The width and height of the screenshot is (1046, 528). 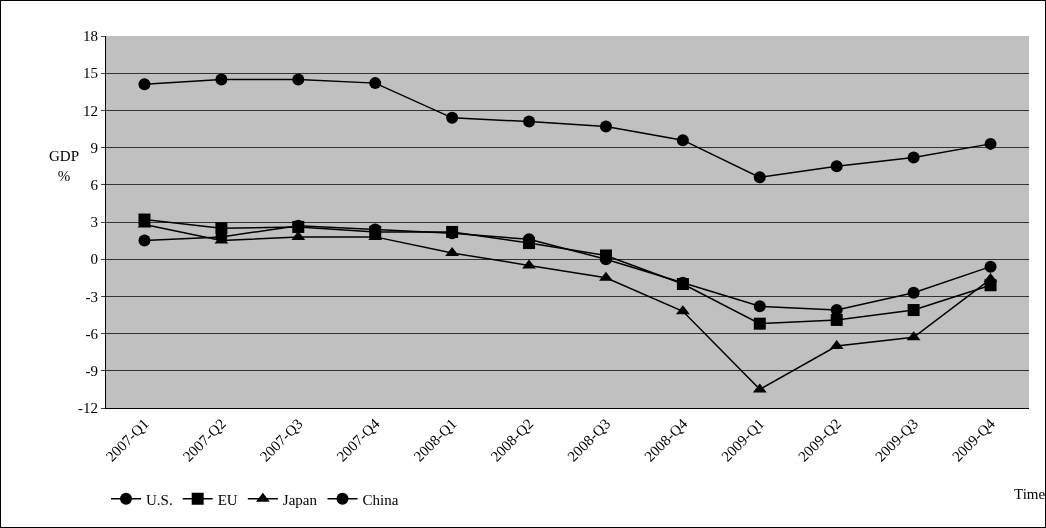 I want to click on y-tick-label: -9, so click(x=91, y=371).